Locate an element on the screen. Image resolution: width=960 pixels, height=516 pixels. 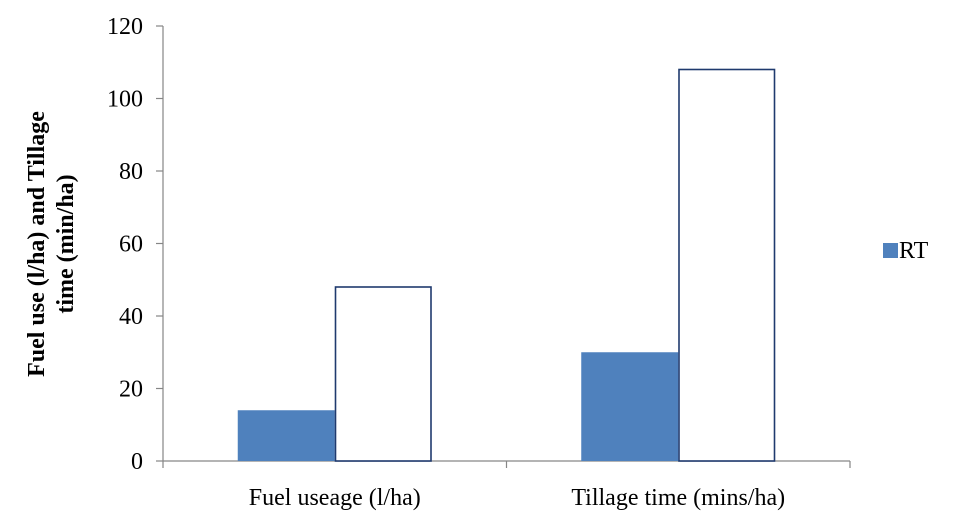
y-tick-label: 20 is located at coordinates (131, 390).